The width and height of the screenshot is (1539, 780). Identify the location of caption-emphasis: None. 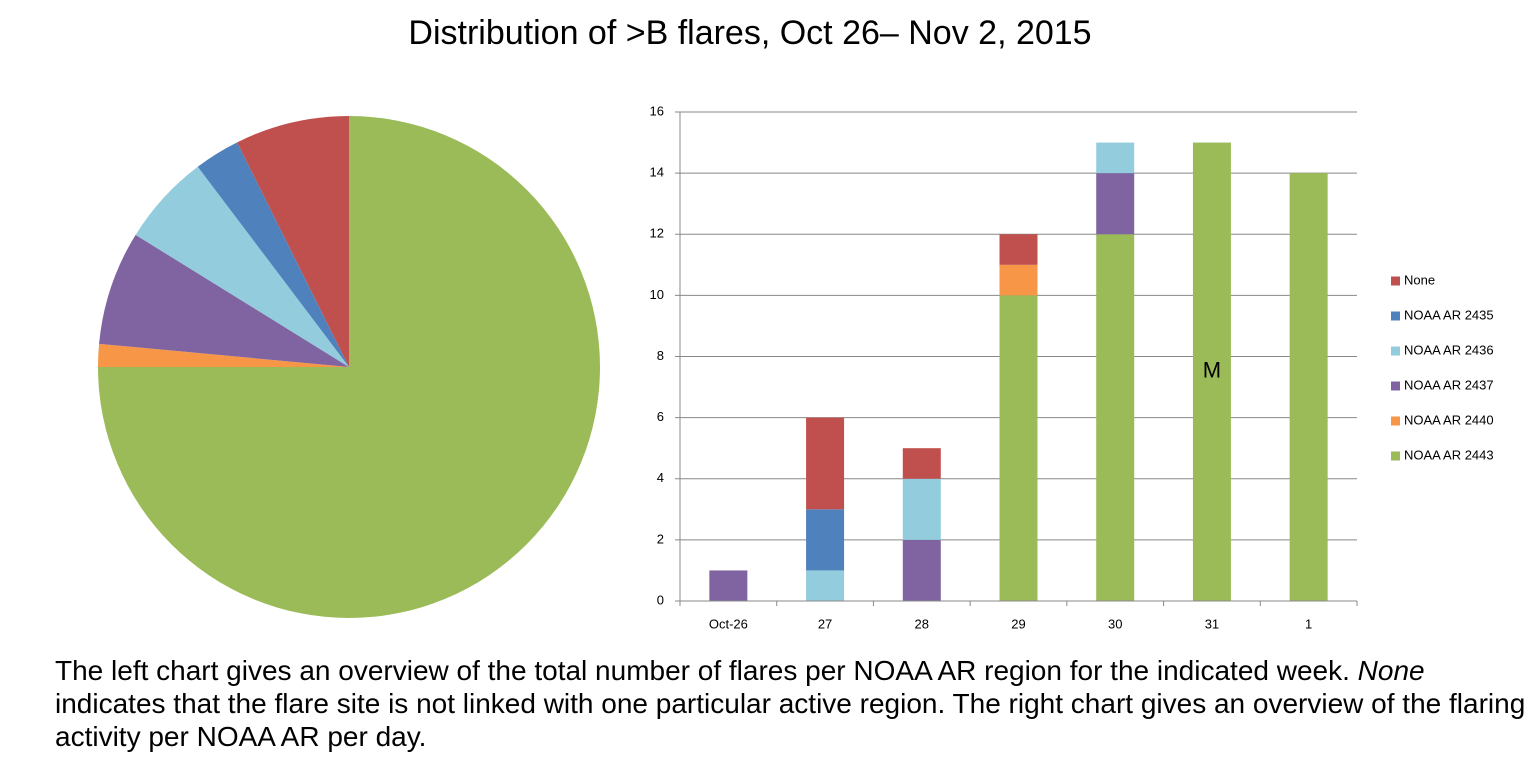
(1391, 670).